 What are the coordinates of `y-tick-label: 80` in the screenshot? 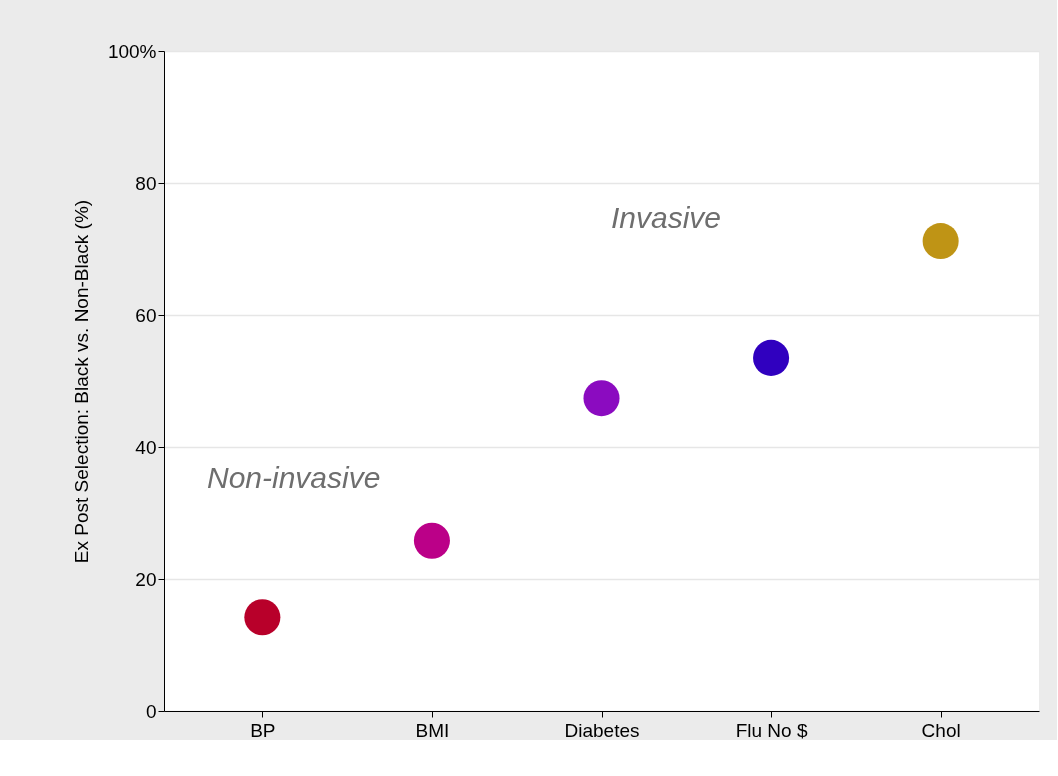 It's located at (146, 183).